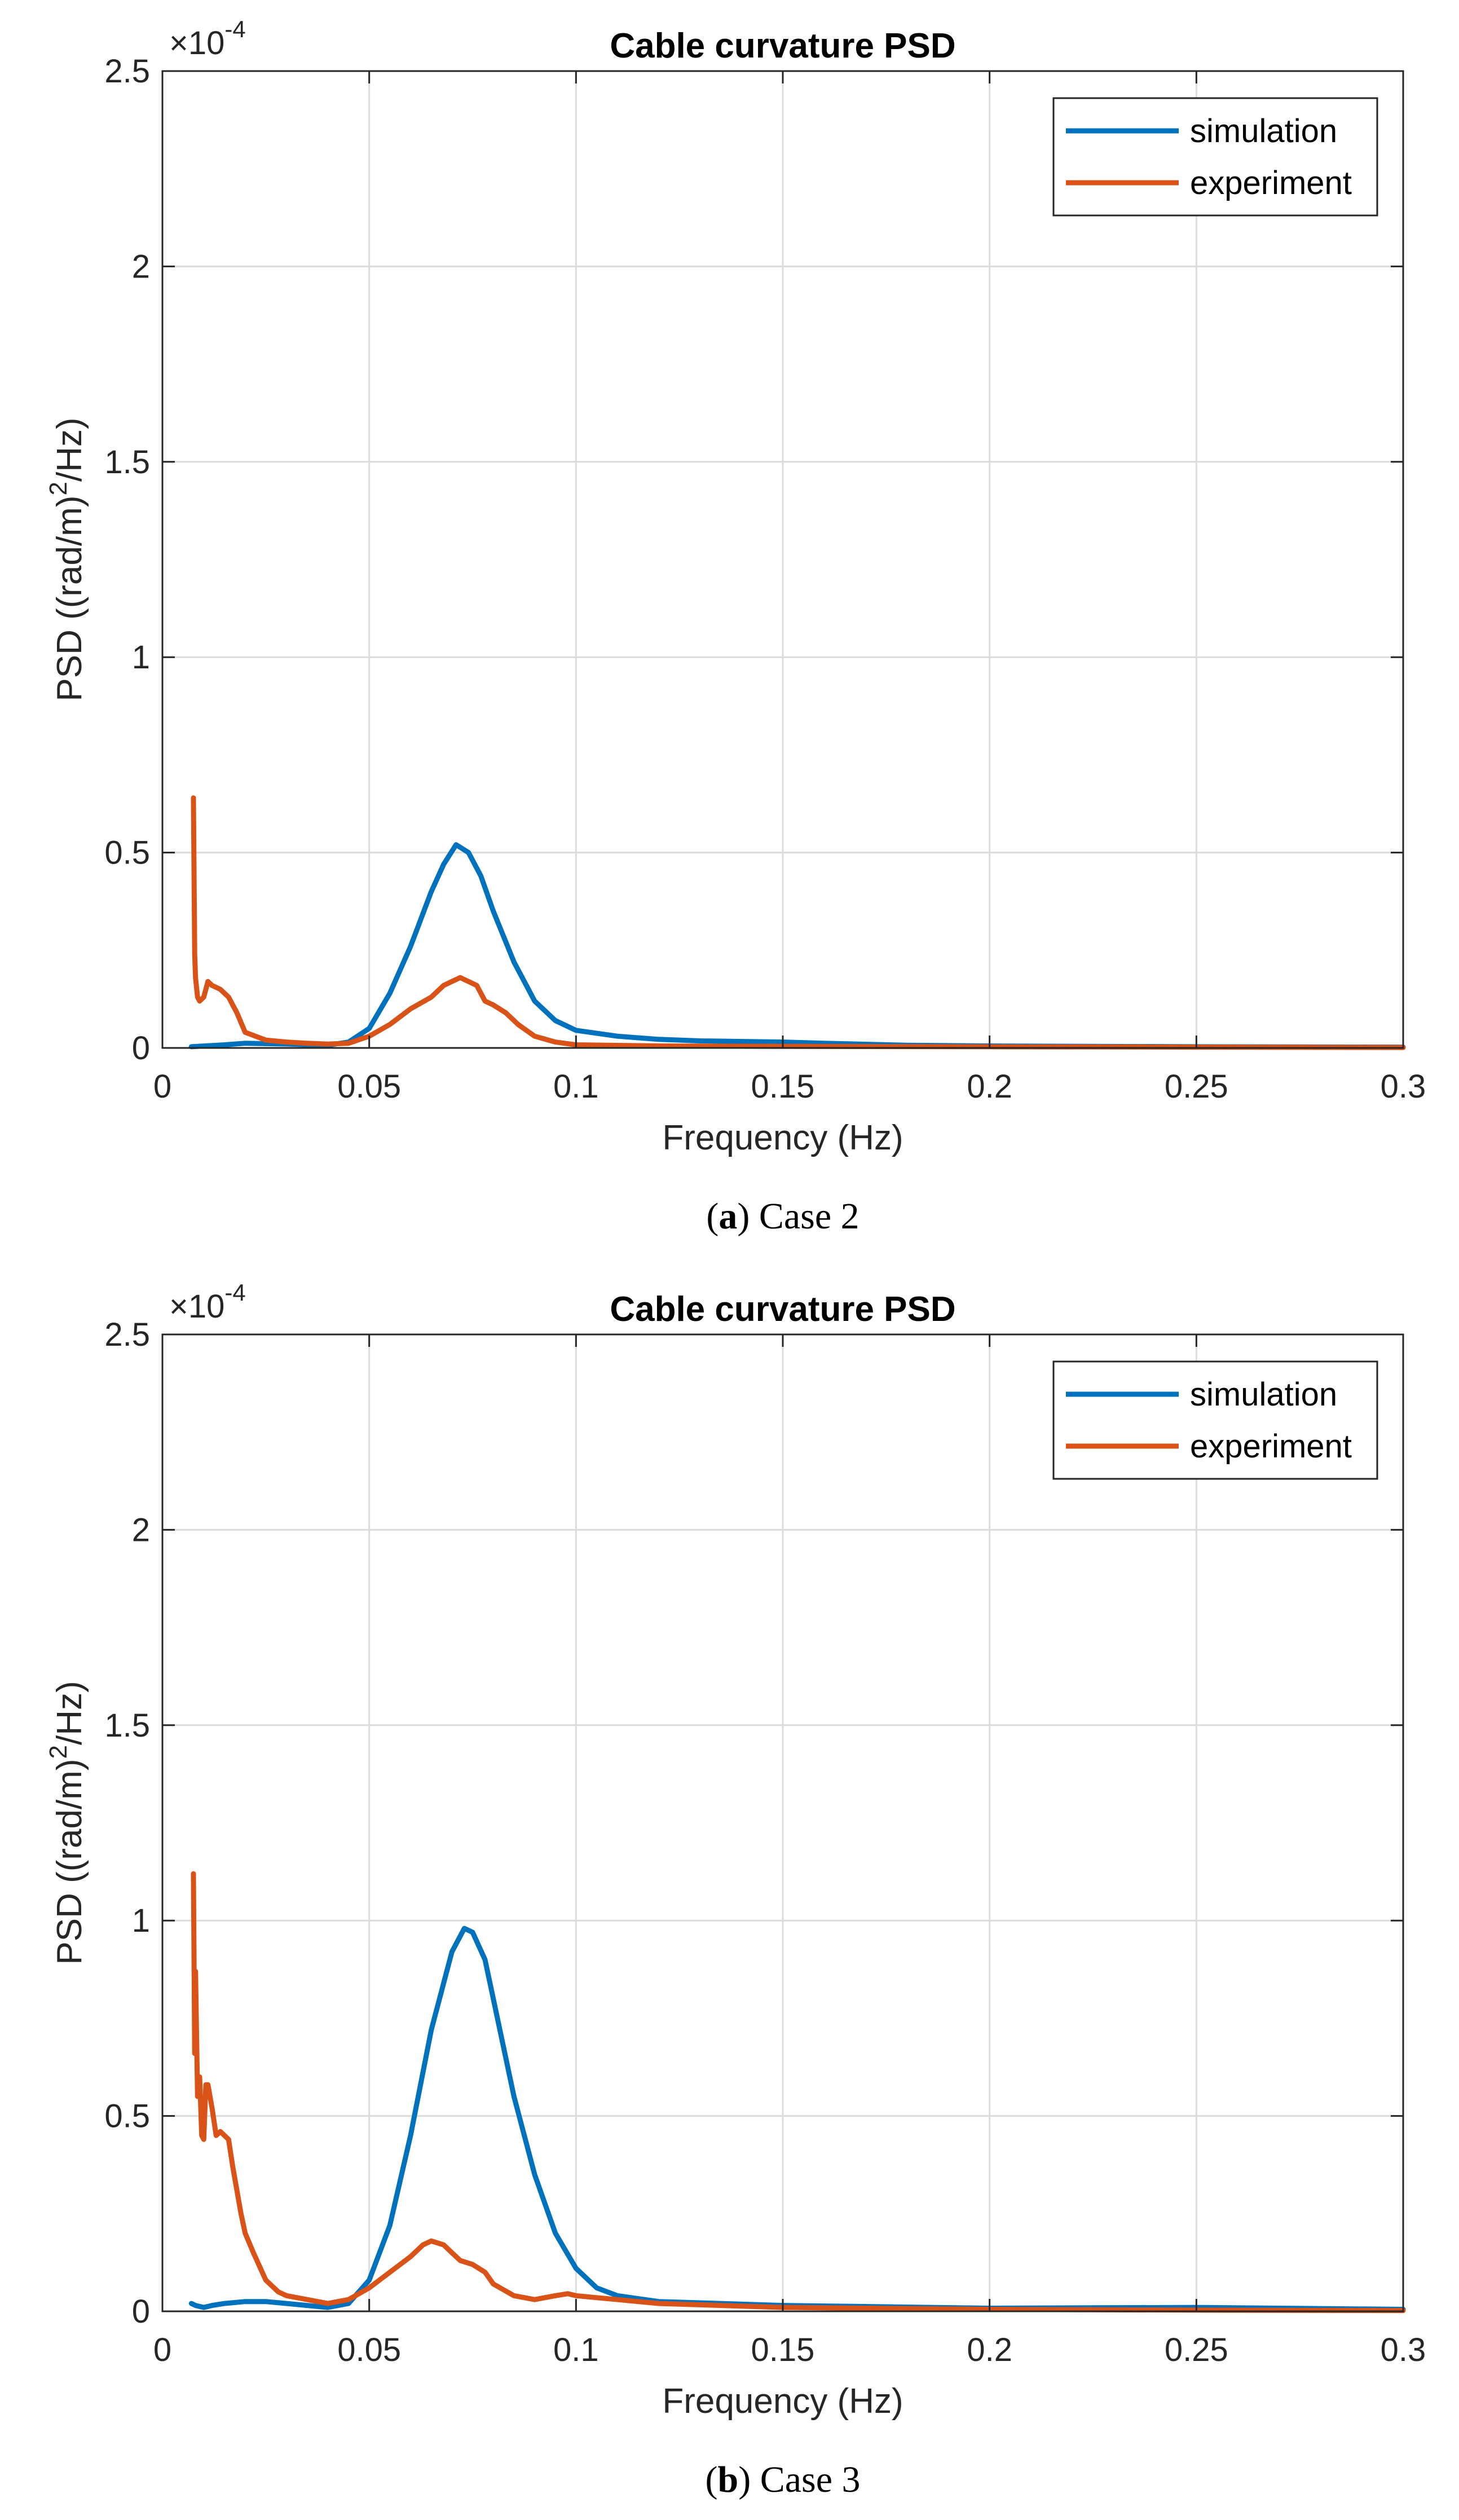  Describe the element at coordinates (811, 2479) in the screenshot. I see `caption-text: Case 3` at that location.